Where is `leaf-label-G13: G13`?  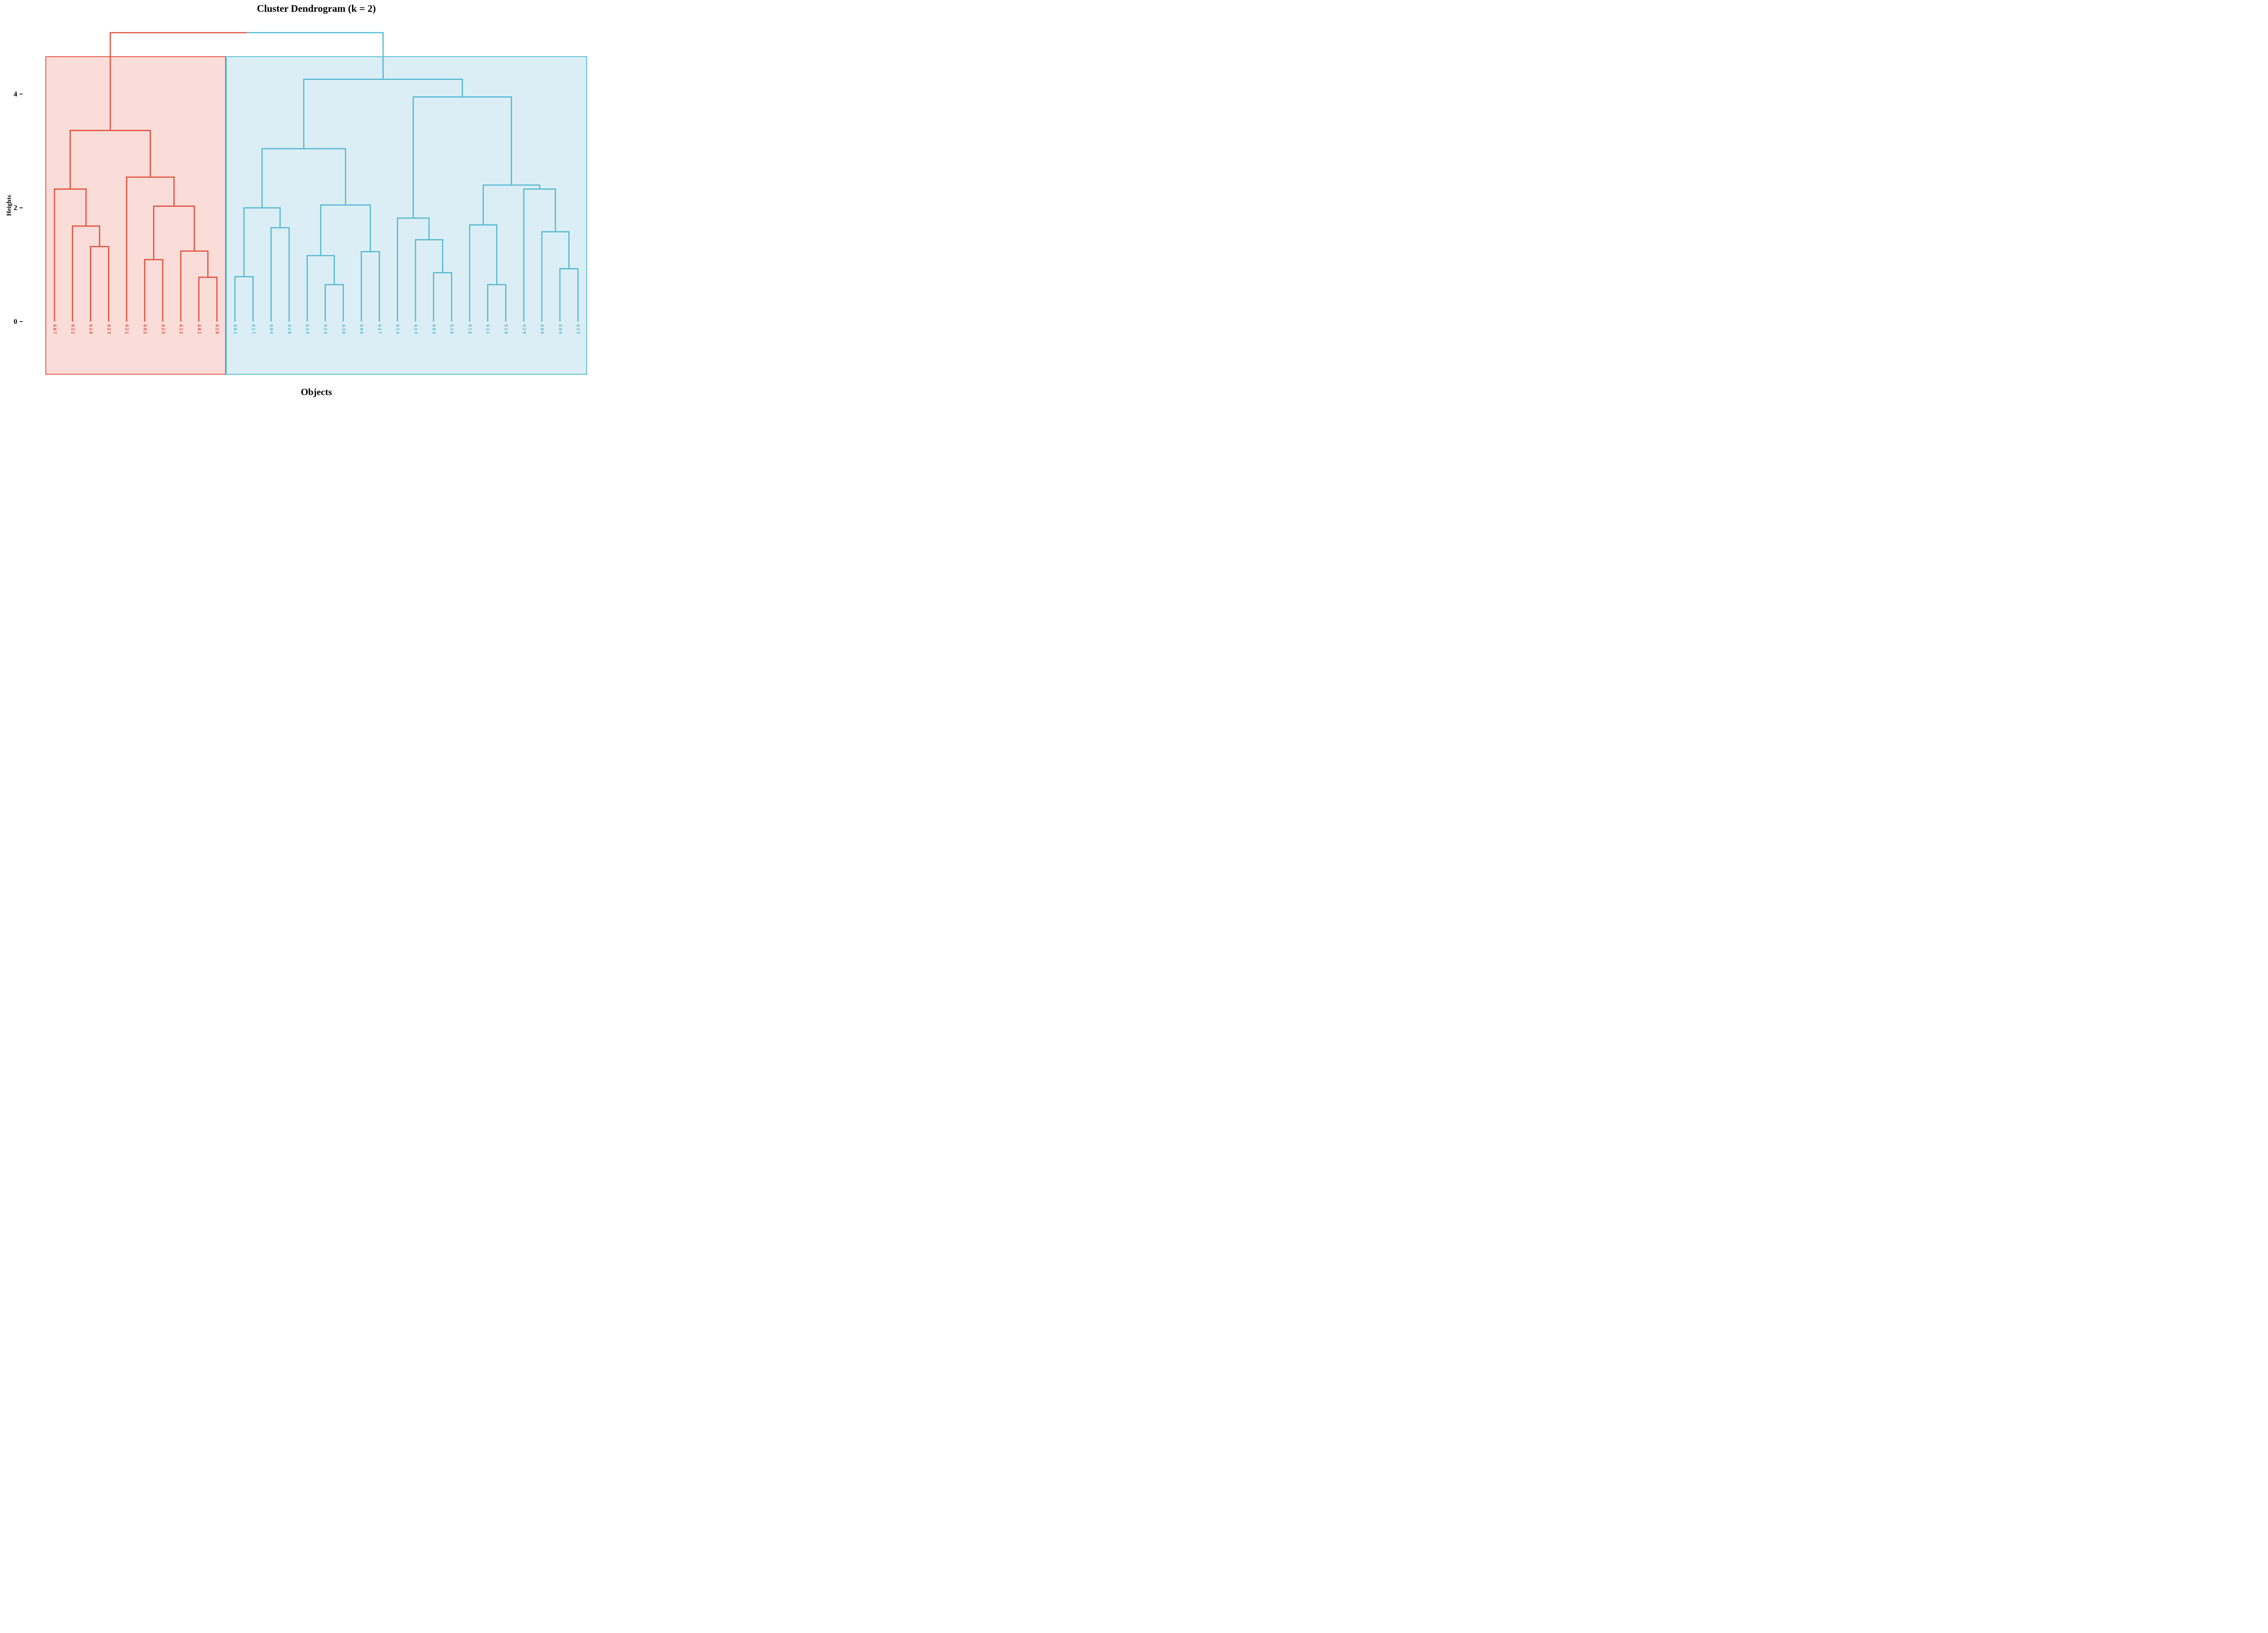
leaf-label-G13: G13 is located at coordinates (415, 329).